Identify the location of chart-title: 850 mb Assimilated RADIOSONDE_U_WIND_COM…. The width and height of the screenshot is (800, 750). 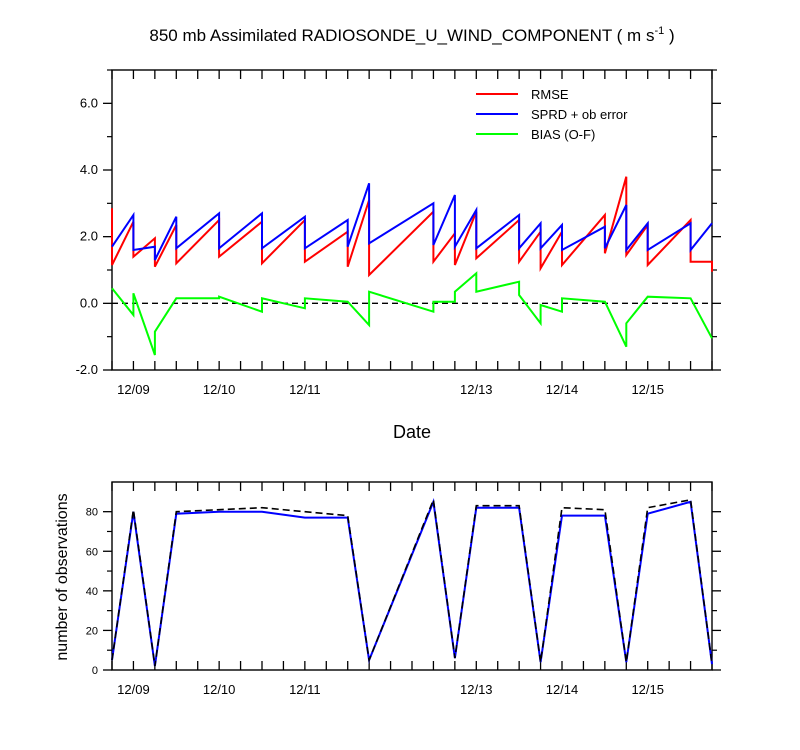
(411, 35).